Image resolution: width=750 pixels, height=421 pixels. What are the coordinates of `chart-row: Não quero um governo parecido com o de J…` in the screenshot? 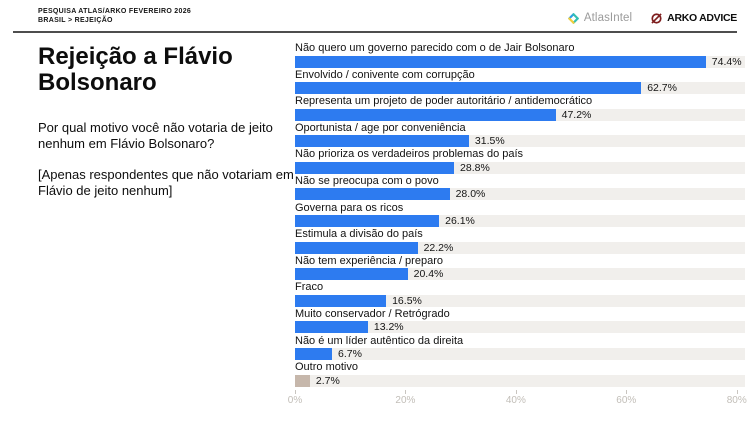 It's located at (520, 55).